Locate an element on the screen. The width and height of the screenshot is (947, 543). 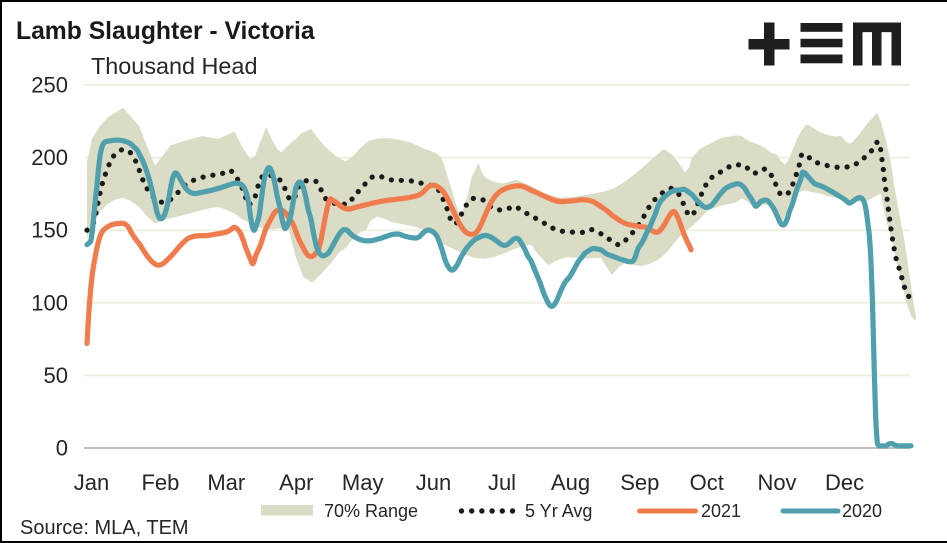
svg-text: Apr is located at coordinates (296, 482).